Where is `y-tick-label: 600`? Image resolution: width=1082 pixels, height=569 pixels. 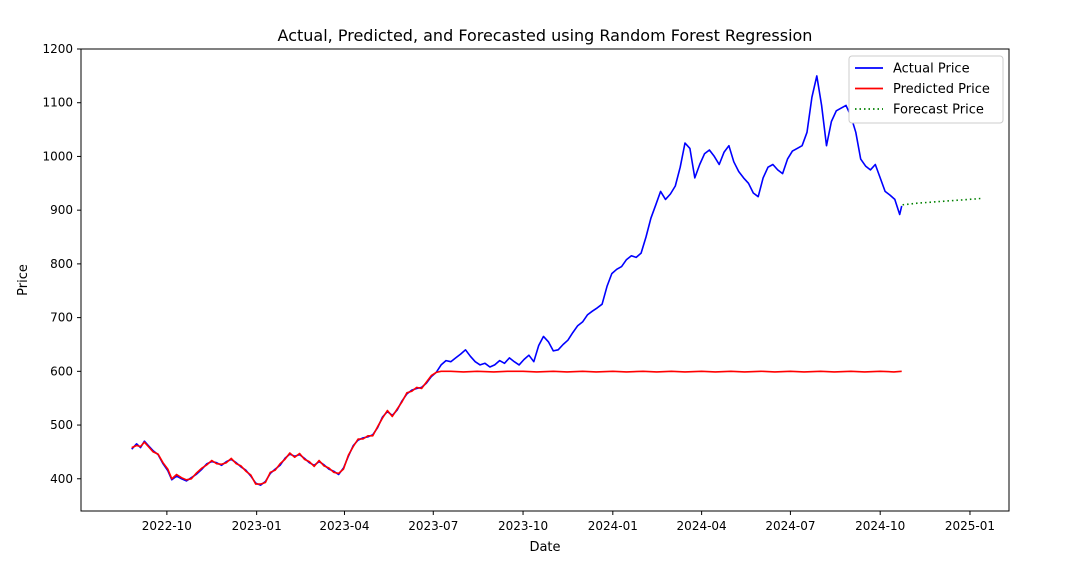
y-tick-label: 600 is located at coordinates (61, 371).